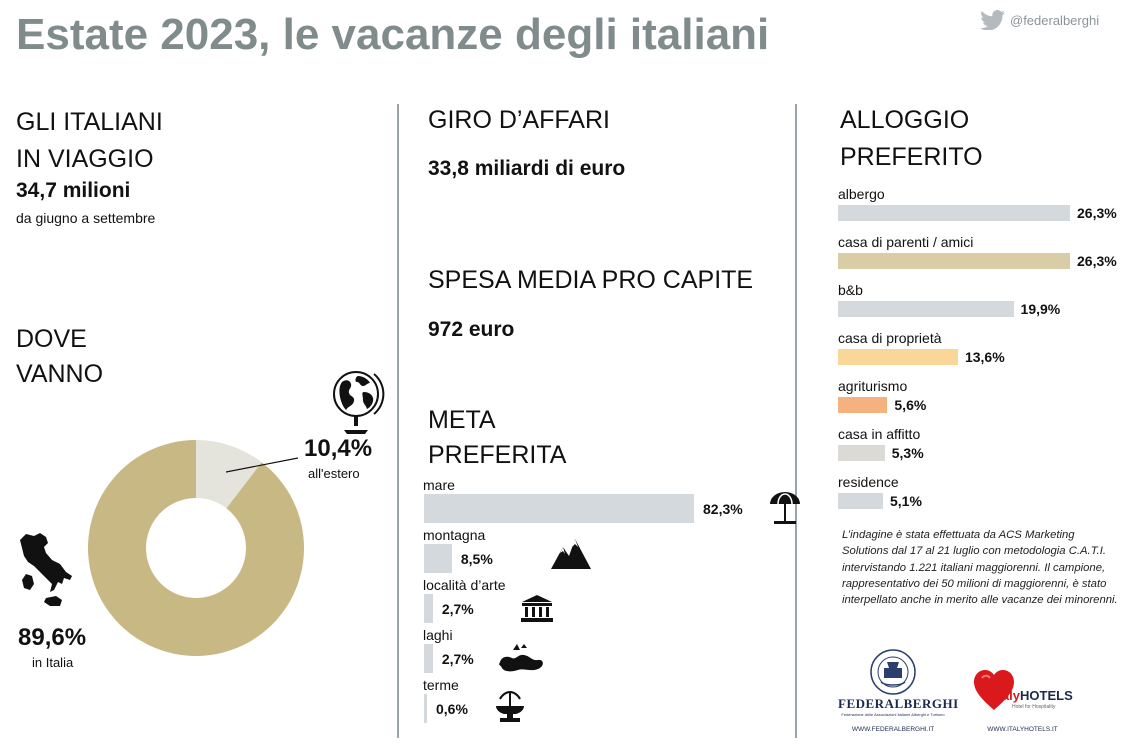 Image resolution: width=1134 pixels, height=751 pixels. I want to click on alloggio-bar-value: 5,1%, so click(905, 501).